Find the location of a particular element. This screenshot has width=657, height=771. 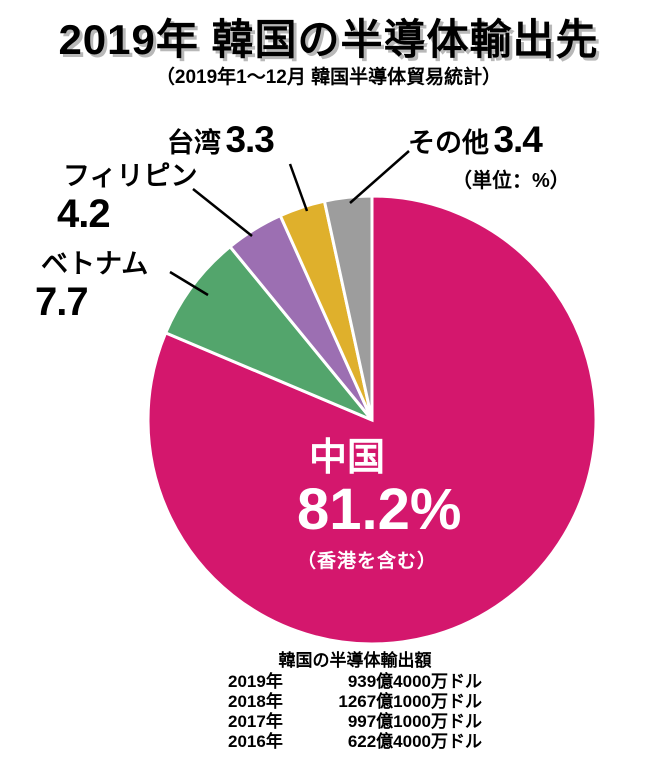

unit-note: （単位：%） is located at coordinates (511, 181).